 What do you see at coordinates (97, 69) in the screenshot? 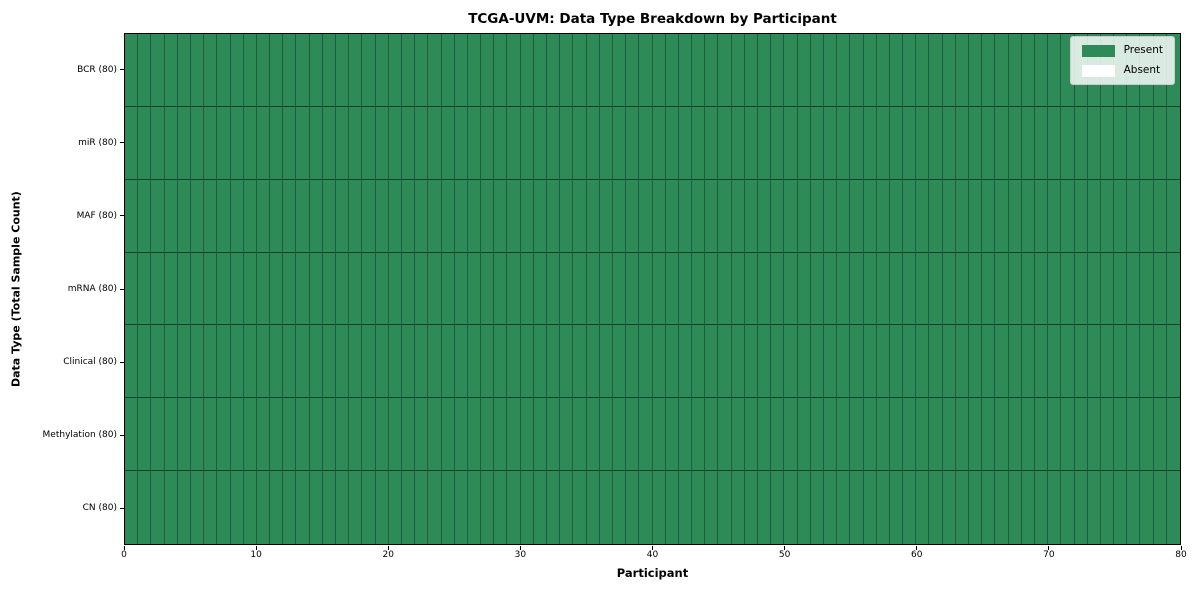
I see `y-tick-label: BCR (80)` at bounding box center [97, 69].